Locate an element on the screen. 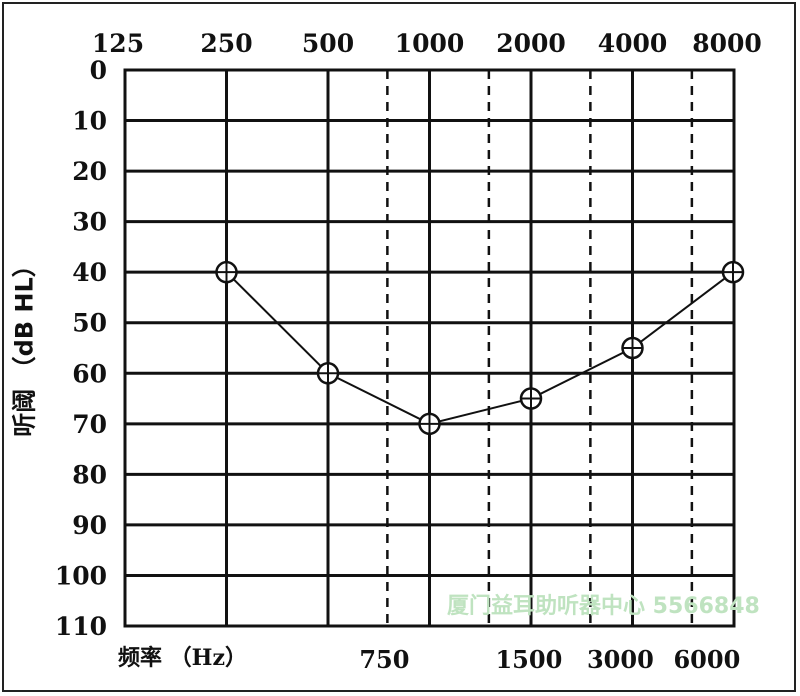 This screenshot has height=696, width=800. x-top-tick-label: 500 is located at coordinates (328, 43).